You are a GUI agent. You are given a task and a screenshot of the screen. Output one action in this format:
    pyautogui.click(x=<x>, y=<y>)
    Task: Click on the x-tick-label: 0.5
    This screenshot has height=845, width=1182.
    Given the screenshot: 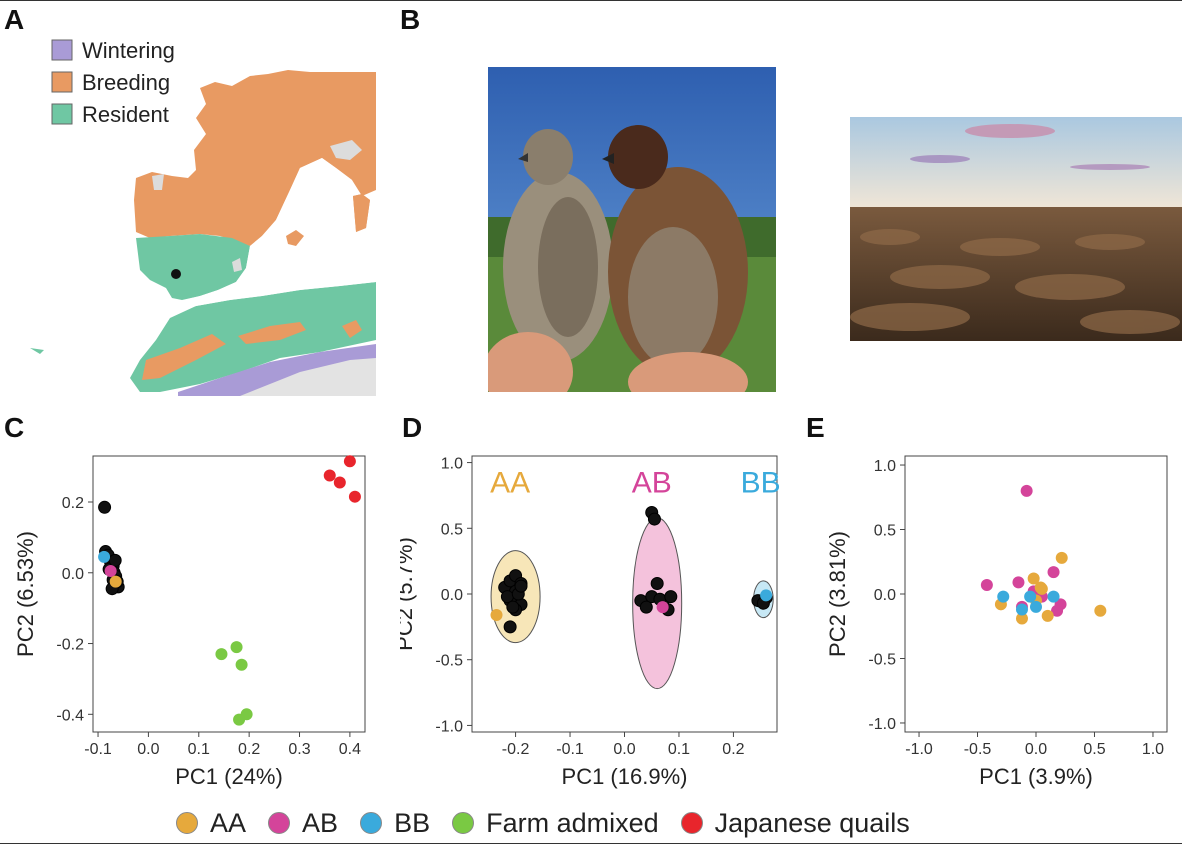 What is the action you would take?
    pyautogui.click(x=1094, y=749)
    